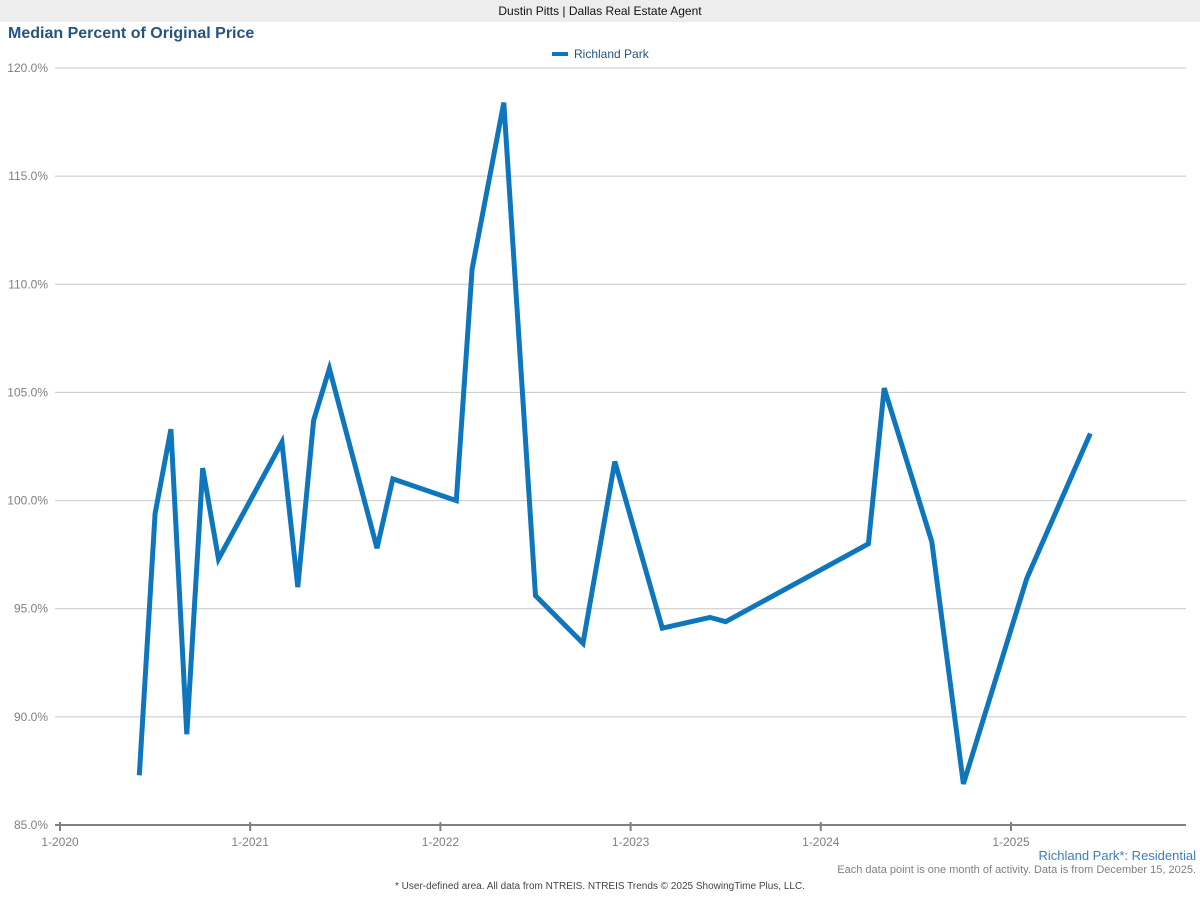 This screenshot has height=900, width=1200. Describe the element at coordinates (31, 717) in the screenshot. I see `svg-text: 90.0%` at that location.